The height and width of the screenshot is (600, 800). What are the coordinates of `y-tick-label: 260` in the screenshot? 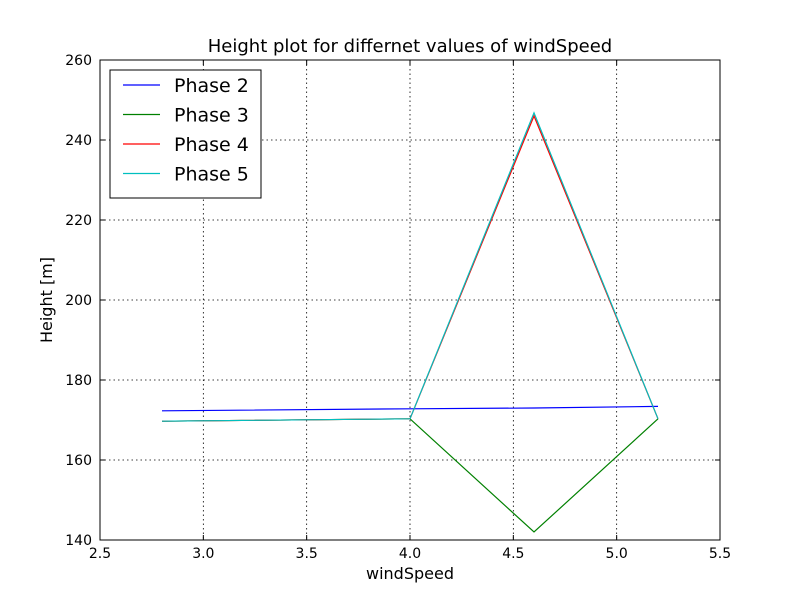 It's located at (78, 61).